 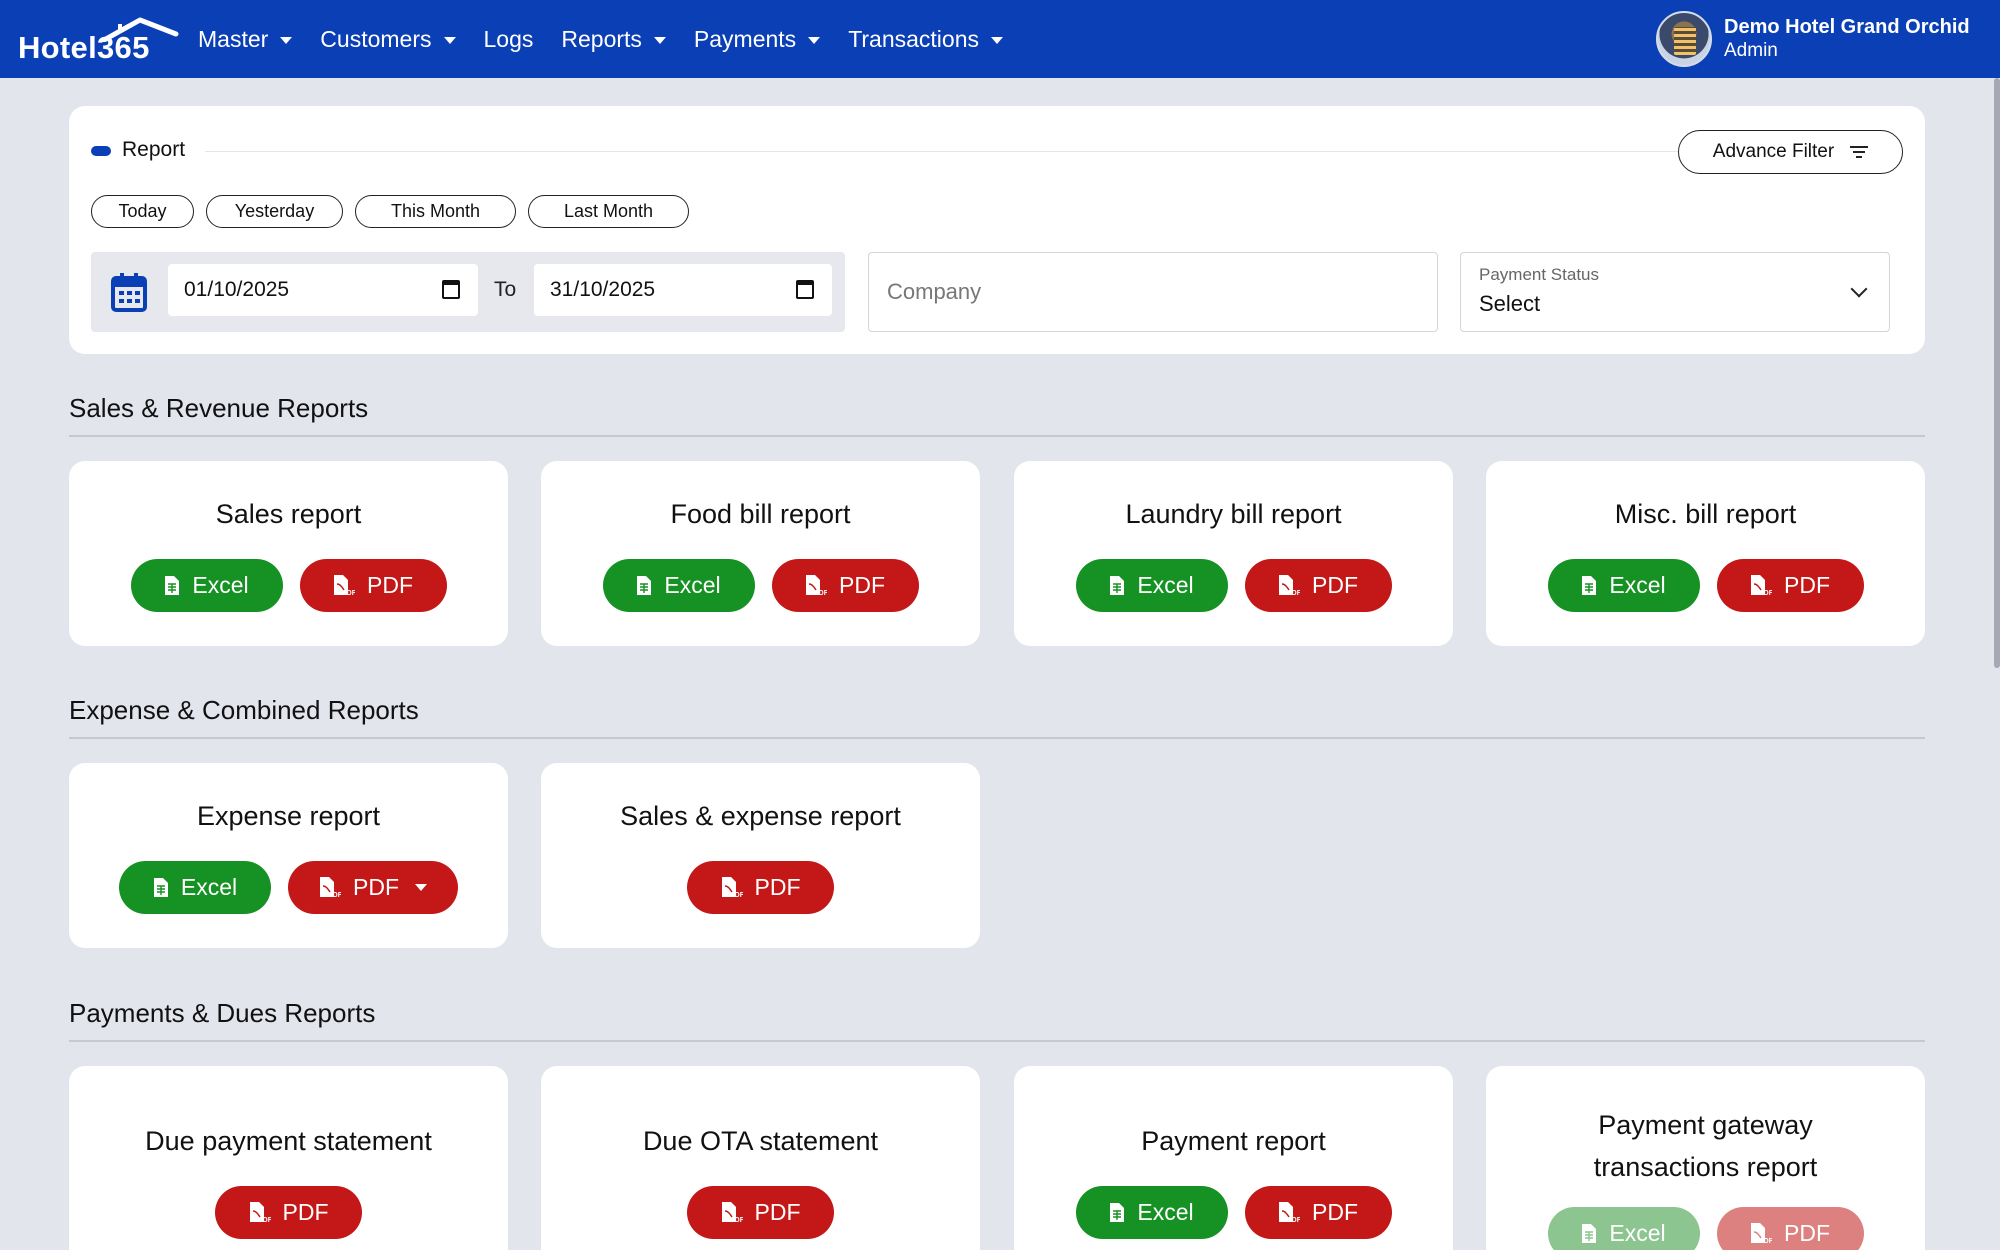 I want to click on nav-item-label: Payments, so click(x=745, y=38).